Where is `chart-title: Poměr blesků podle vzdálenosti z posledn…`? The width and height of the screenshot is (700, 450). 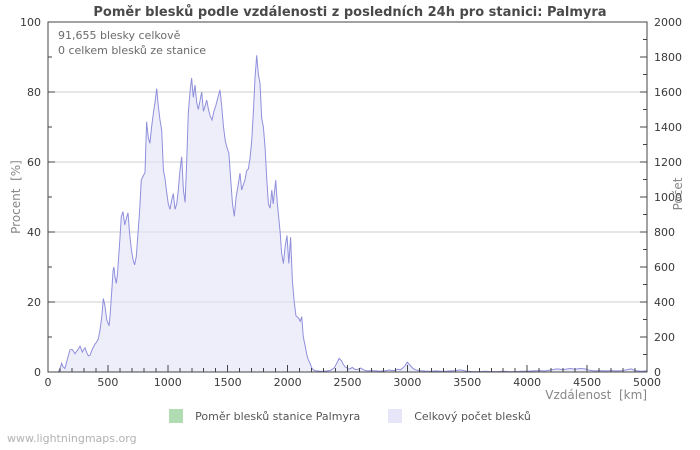 chart-title: Poměr blesků podle vzdálenosti z posledn… is located at coordinates (350, 12).